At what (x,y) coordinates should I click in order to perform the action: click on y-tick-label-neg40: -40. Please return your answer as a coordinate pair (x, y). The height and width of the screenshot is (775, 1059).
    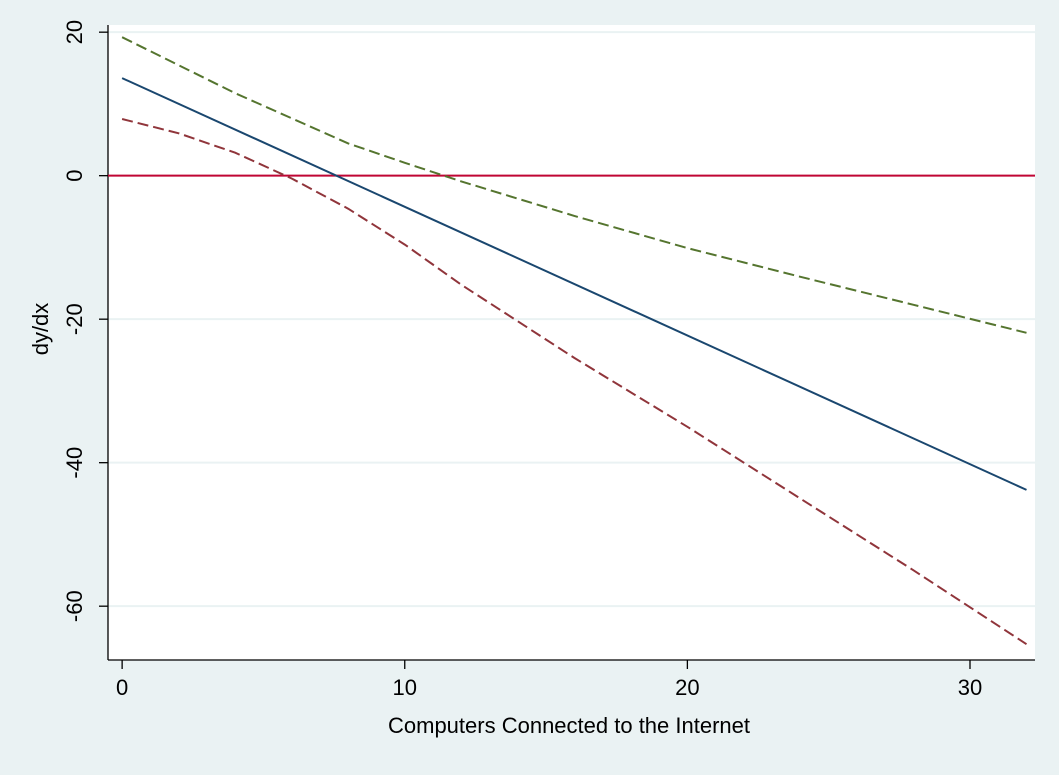
    Looking at the image, I should click on (74, 463).